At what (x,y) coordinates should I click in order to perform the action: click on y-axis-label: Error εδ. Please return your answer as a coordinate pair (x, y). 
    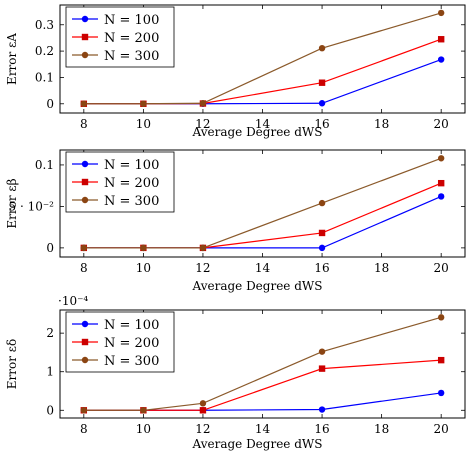
    Looking at the image, I should click on (12, 364).